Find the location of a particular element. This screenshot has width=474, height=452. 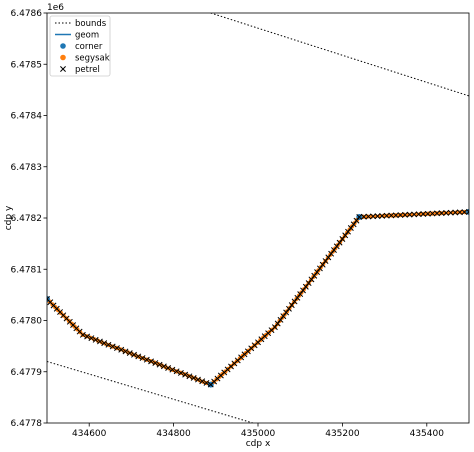

legend-box is located at coordinates (80, 46).